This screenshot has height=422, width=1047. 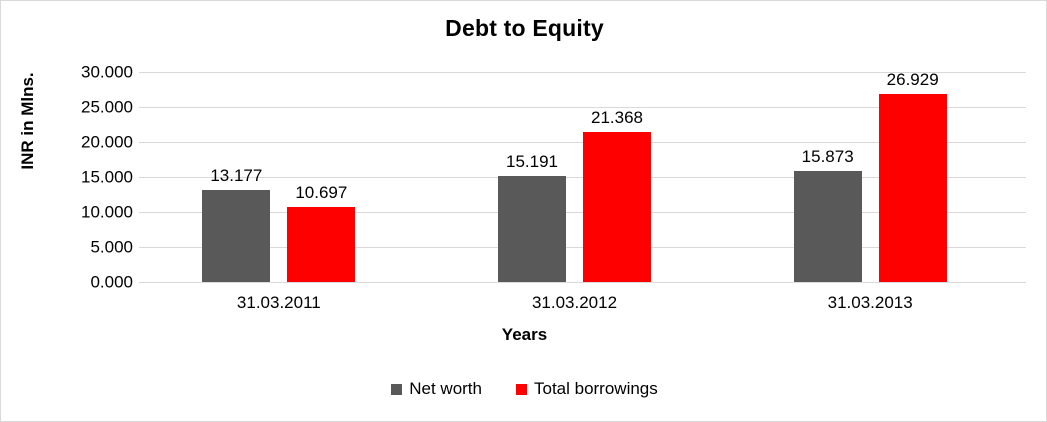 What do you see at coordinates (445, 388) in the screenshot?
I see `legend-label: Net worth` at bounding box center [445, 388].